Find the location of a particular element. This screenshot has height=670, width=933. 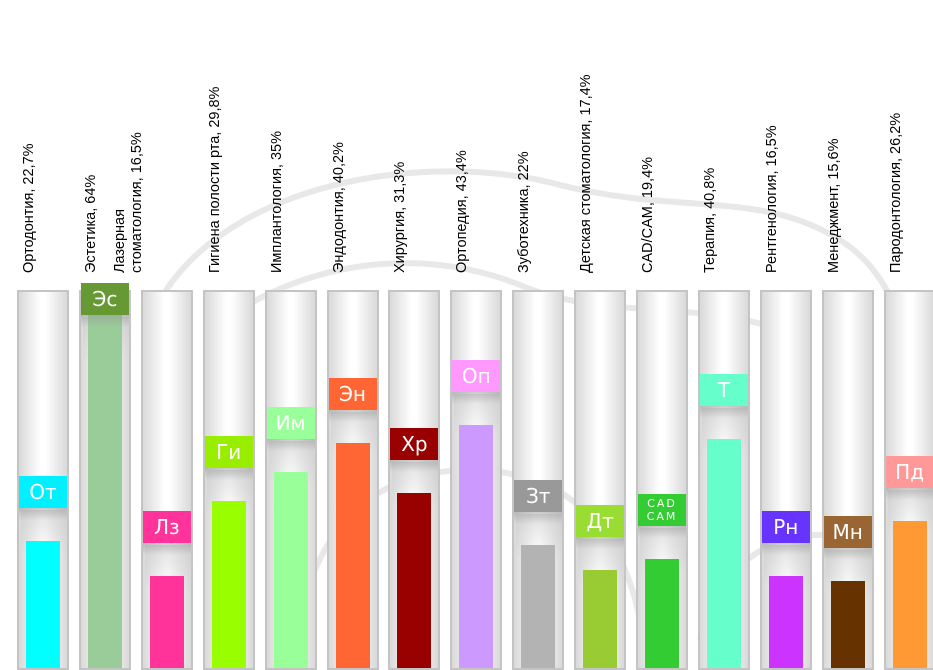

category-label: Лазерная стоматология, 16,5% is located at coordinates (129, 202).